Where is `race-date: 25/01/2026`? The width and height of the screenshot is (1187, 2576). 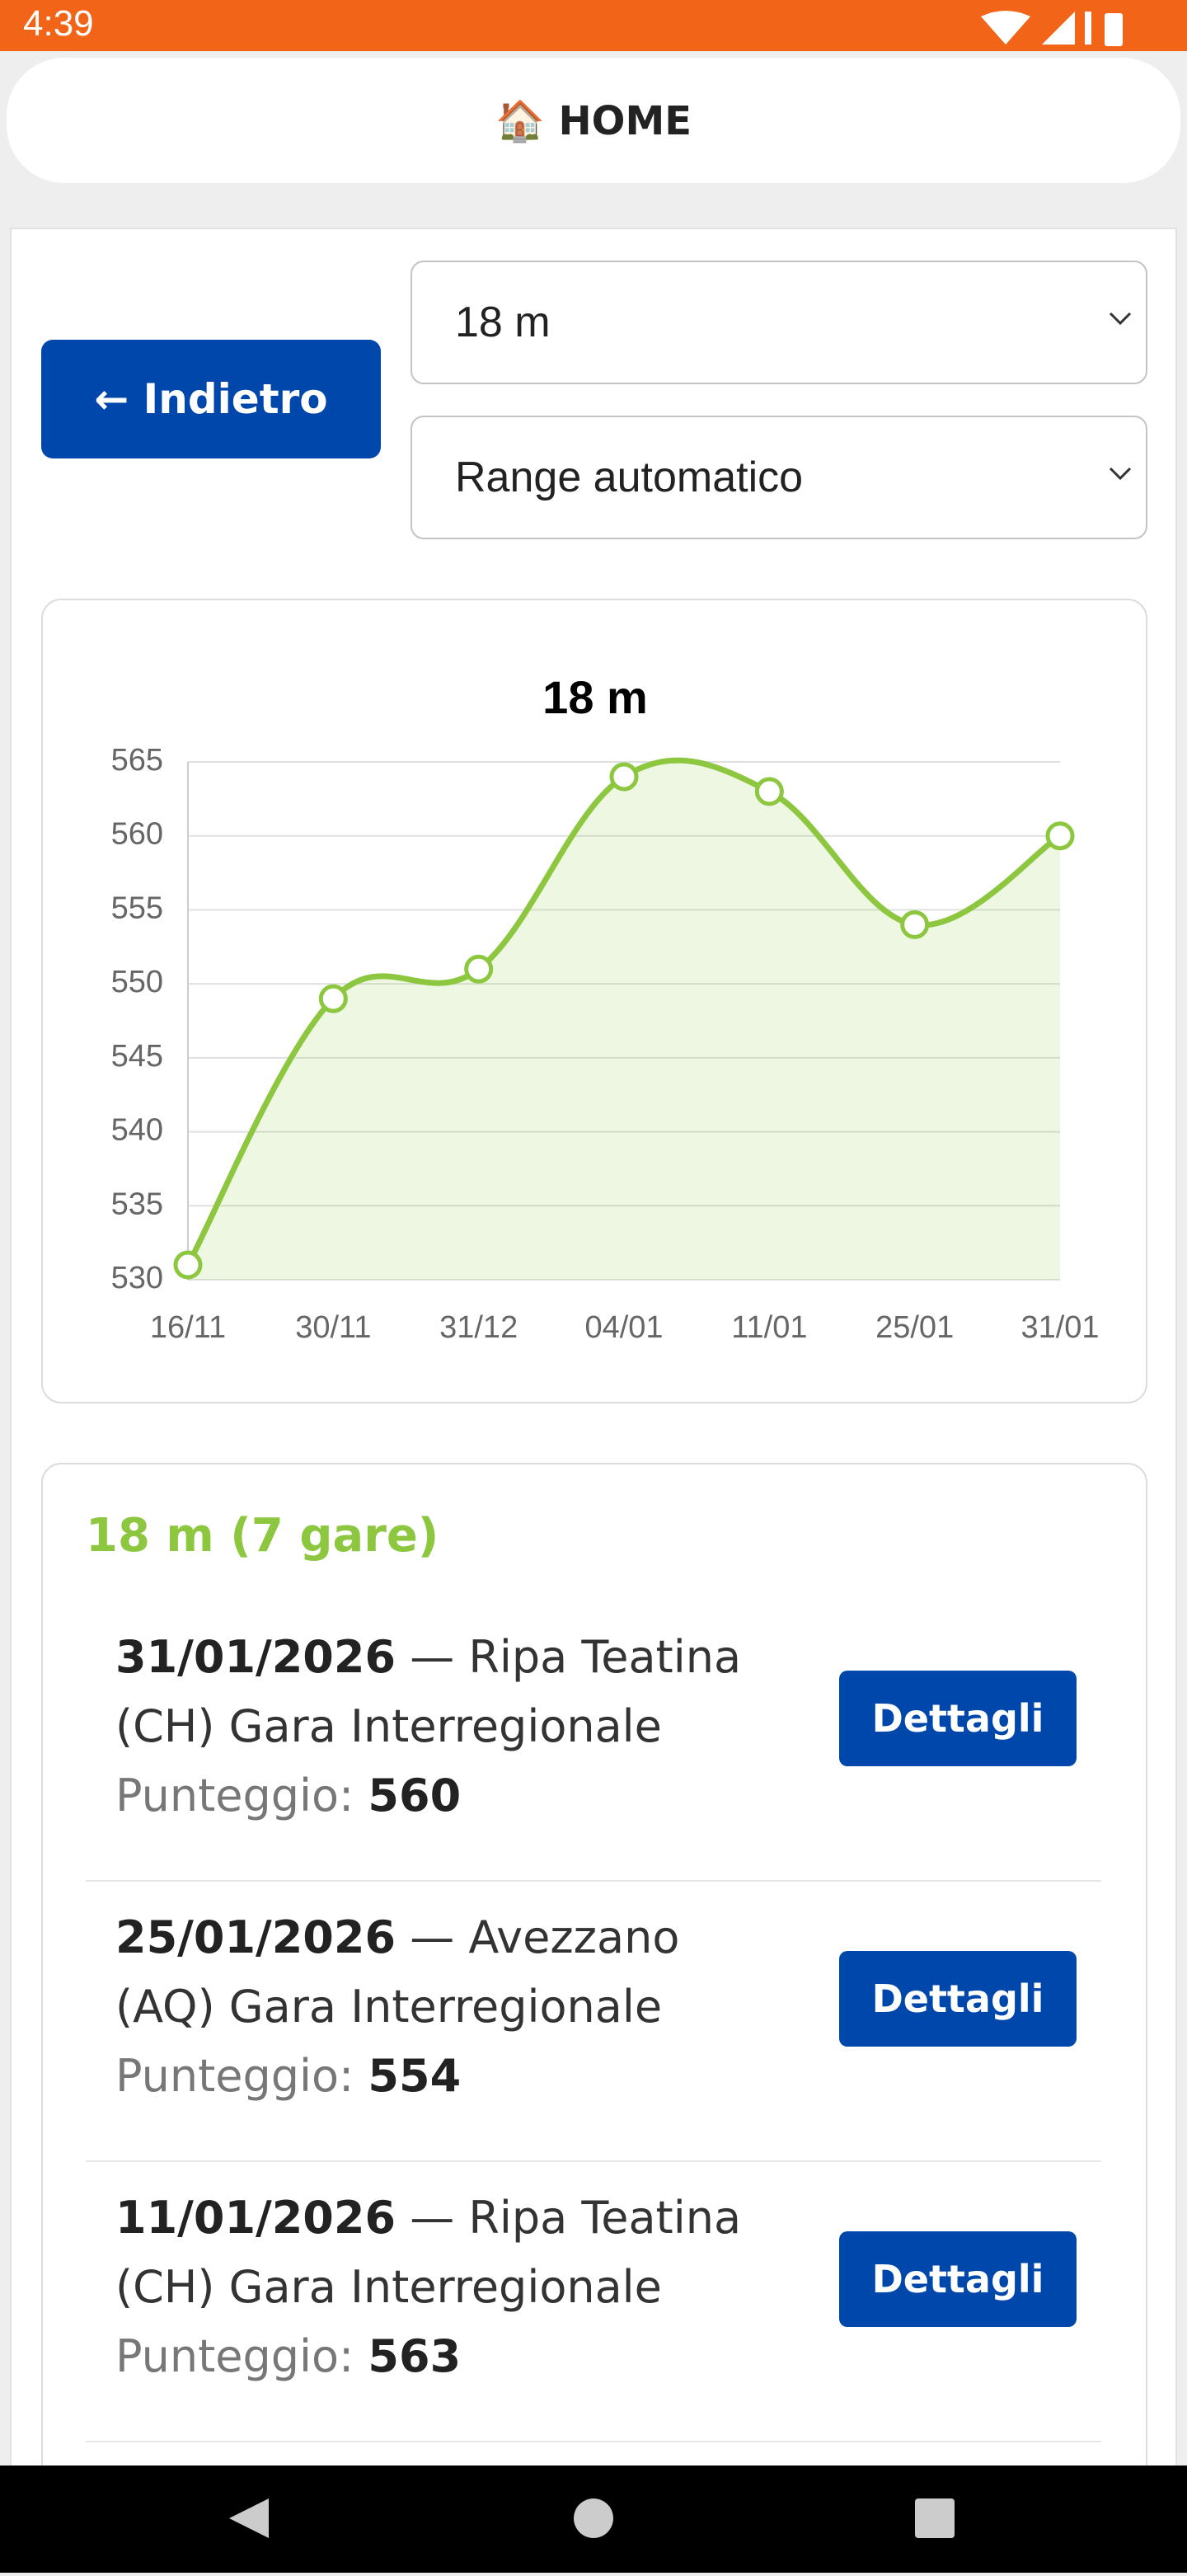 race-date: 25/01/2026 is located at coordinates (255, 1937).